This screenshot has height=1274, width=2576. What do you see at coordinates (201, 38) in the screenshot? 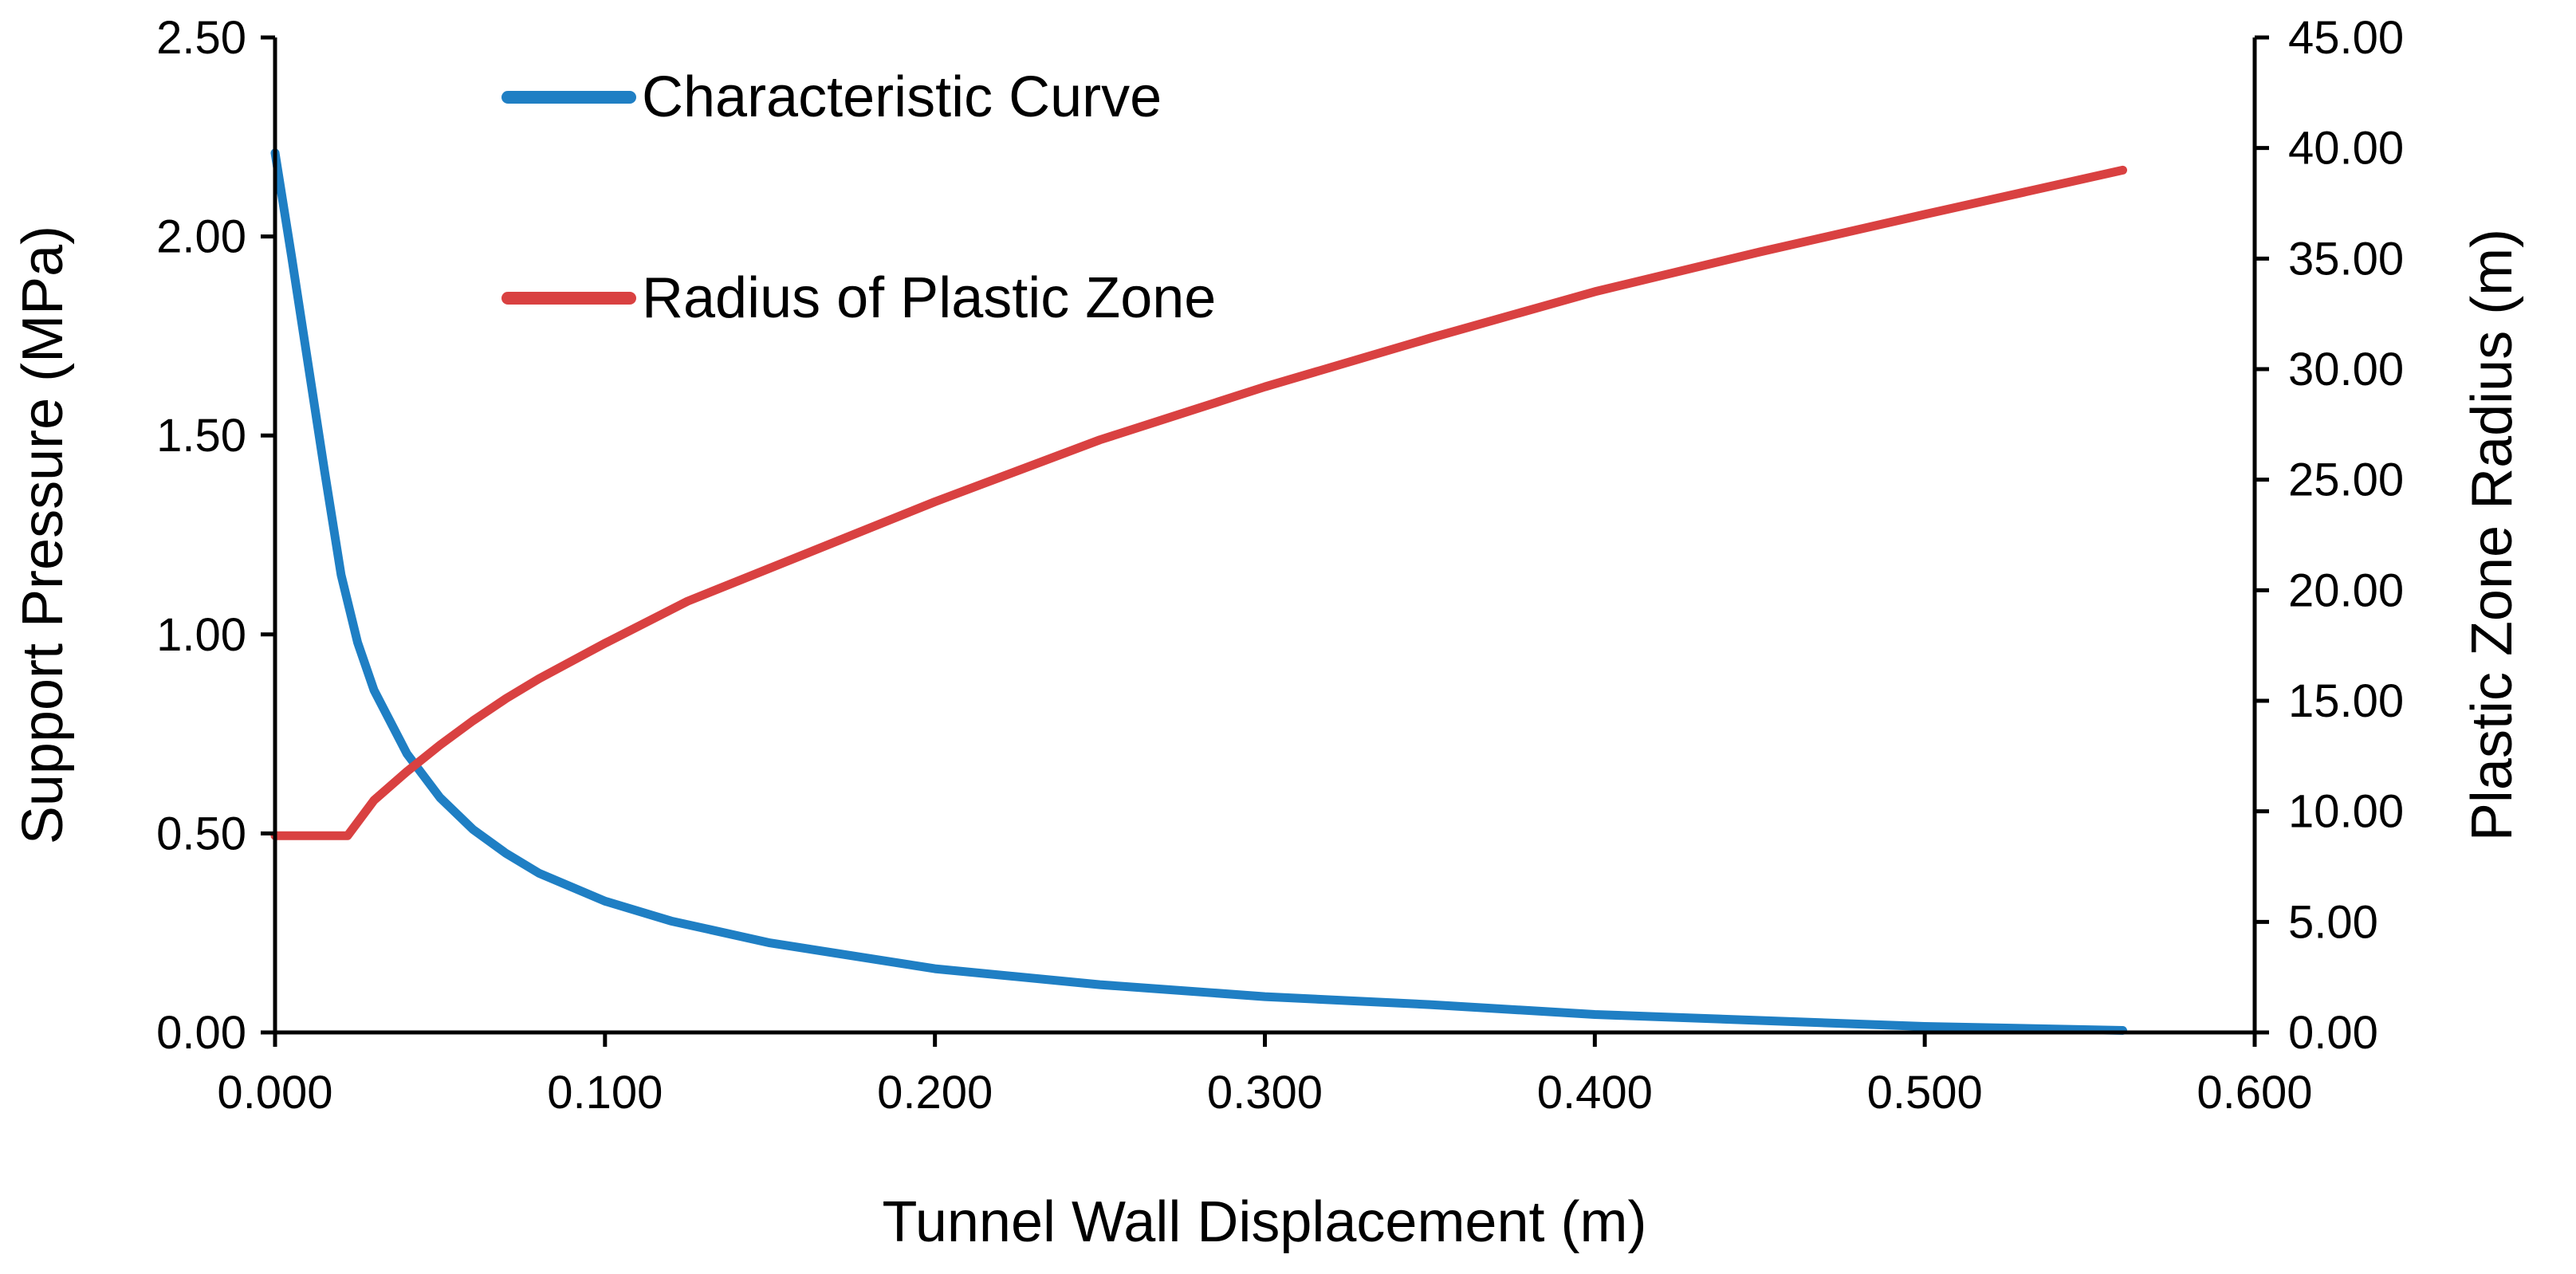
I see `left-y-tick-label: 2.50` at bounding box center [201, 38].